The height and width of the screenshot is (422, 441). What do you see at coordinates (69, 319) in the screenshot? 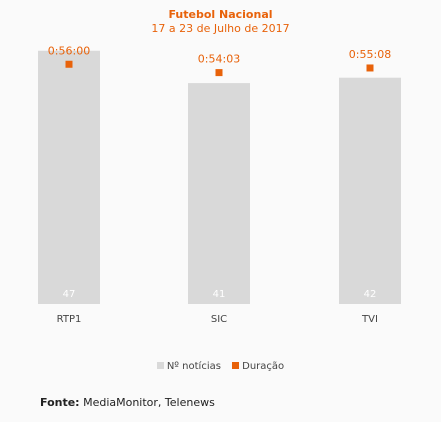
I see `category-label-rtp1: RTP1` at bounding box center [69, 319].